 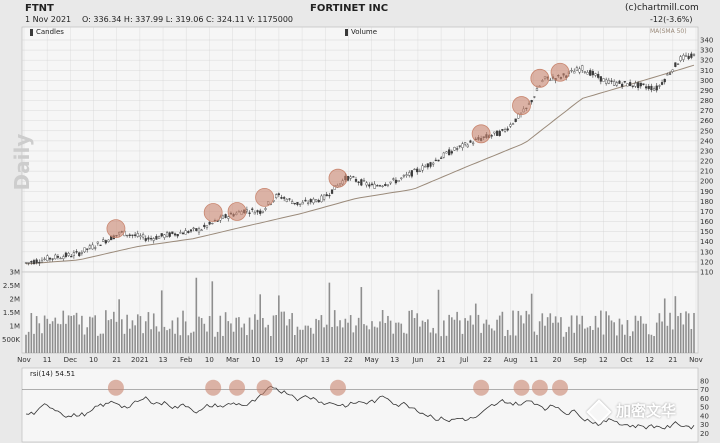 I want to click on price-tick-label: 150, so click(x=706, y=232).